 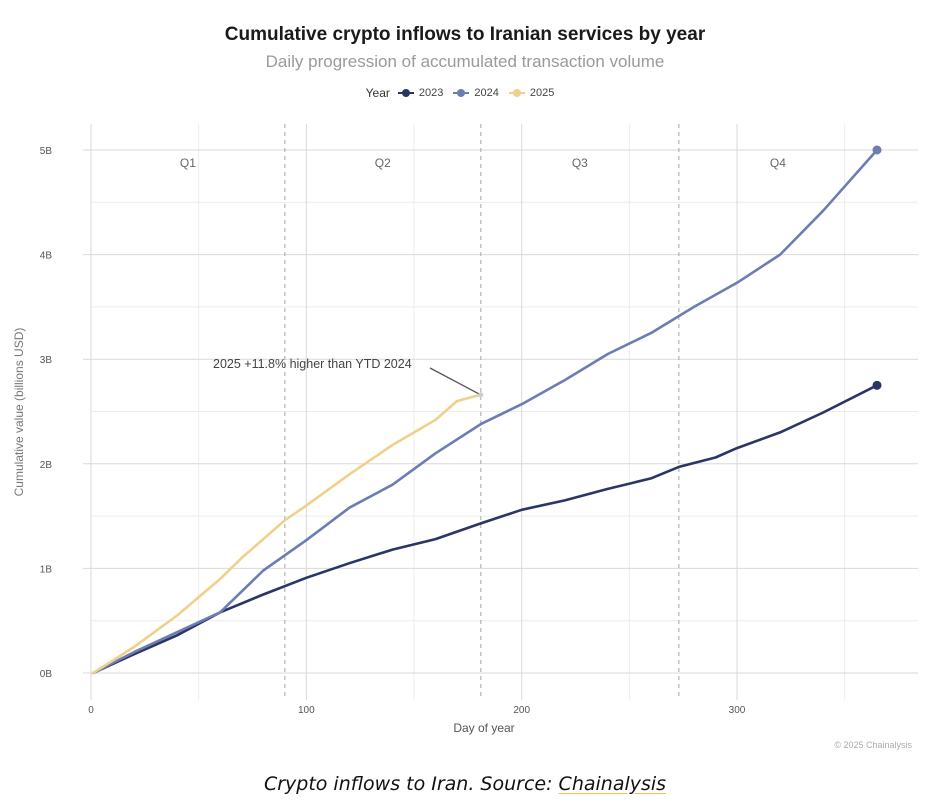 What do you see at coordinates (542, 93) in the screenshot?
I see `legend-label-2025: 2025` at bounding box center [542, 93].